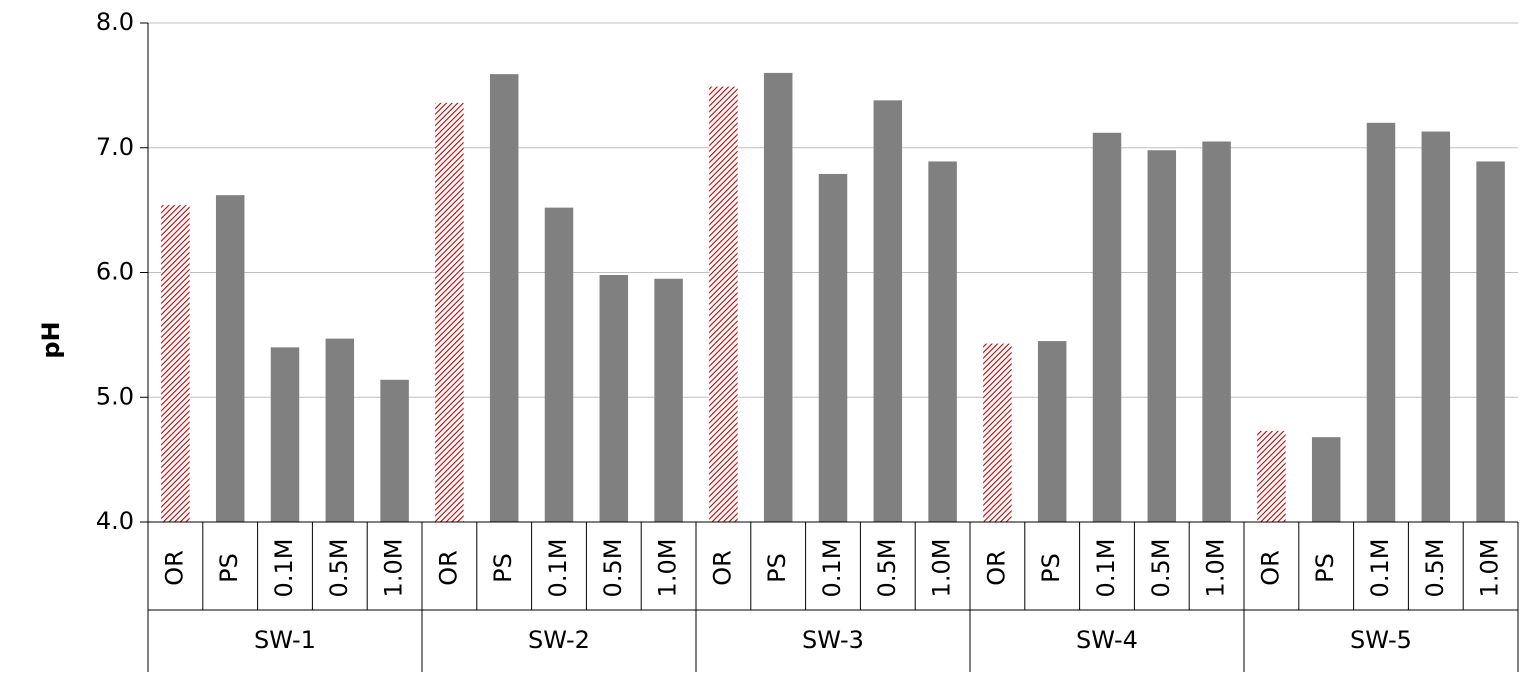 Image resolution: width=1535 pixels, height=690 pixels. What do you see at coordinates (1271, 476) in the screenshot?
I see `bar-SW-5-OR` at bounding box center [1271, 476].